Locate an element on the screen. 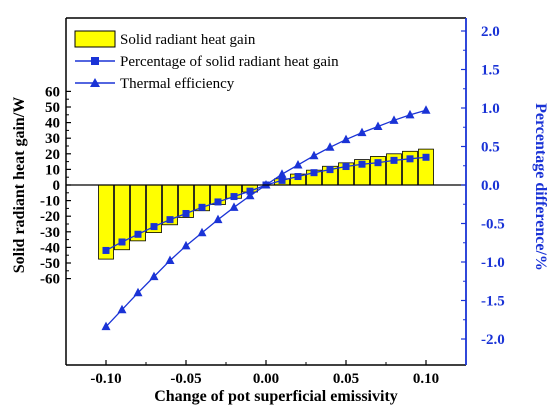  y-tick-label: 30 is located at coordinates (52, 139).